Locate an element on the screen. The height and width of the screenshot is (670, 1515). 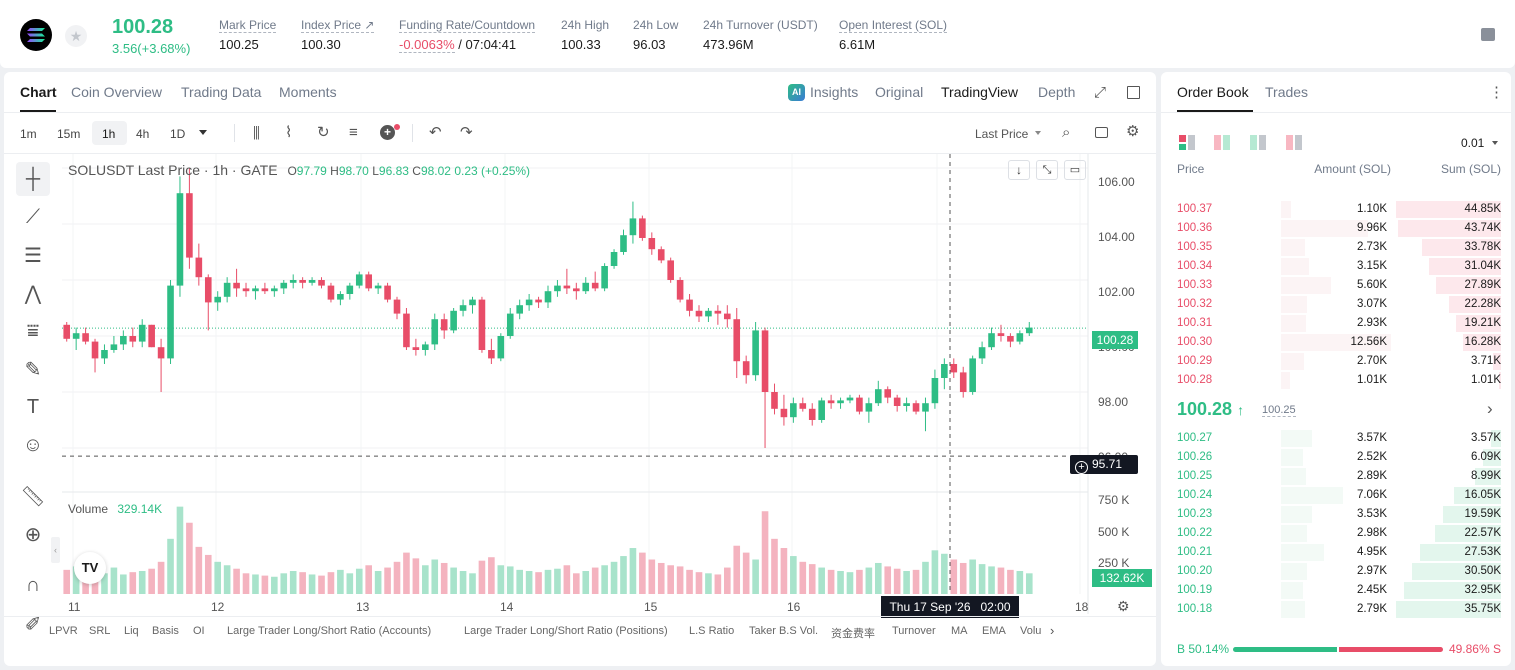
indicator-liq: Liq is located at coordinates (131, 631).